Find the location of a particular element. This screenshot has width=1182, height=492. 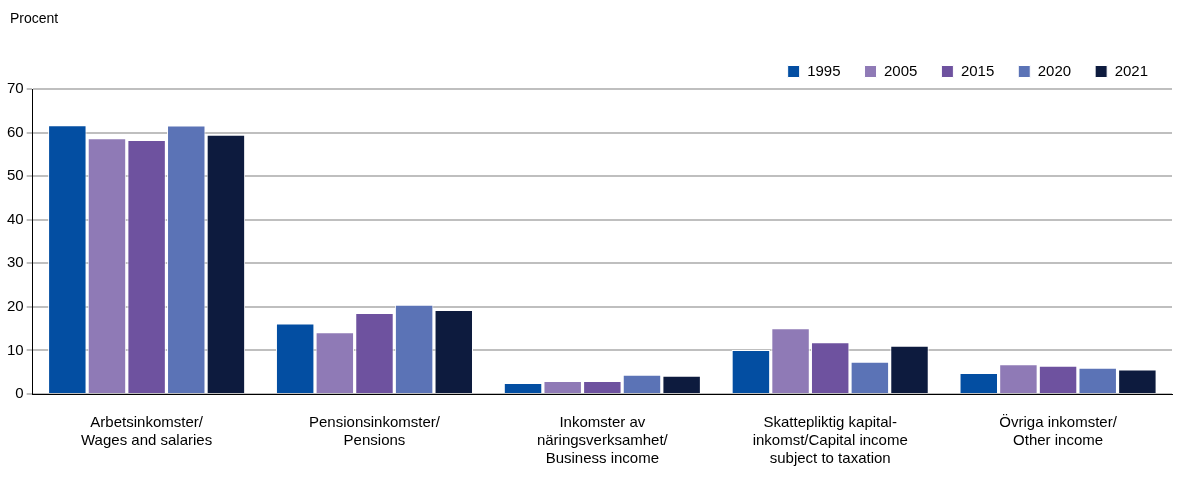

legend-label: 1995 is located at coordinates (824, 70).